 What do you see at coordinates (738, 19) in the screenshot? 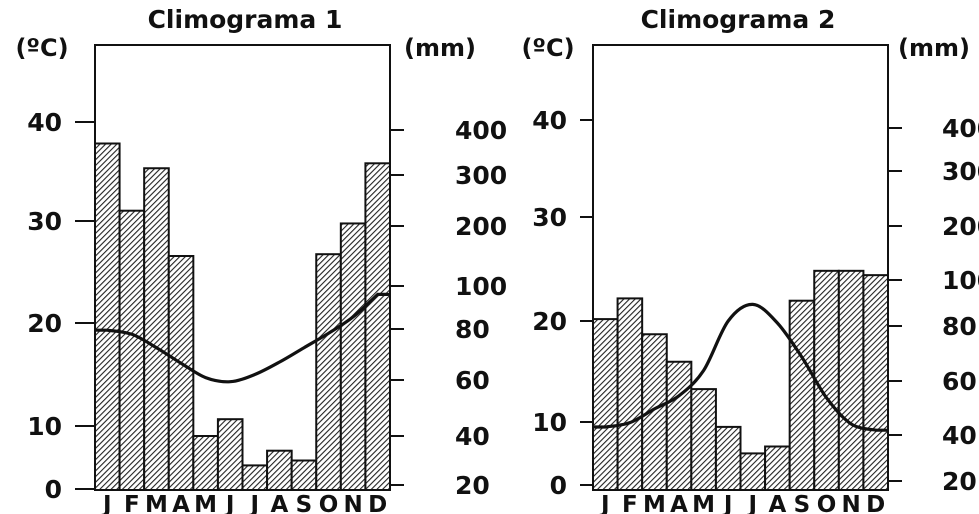
I see `chart-title: Climograma 2` at bounding box center [738, 19].